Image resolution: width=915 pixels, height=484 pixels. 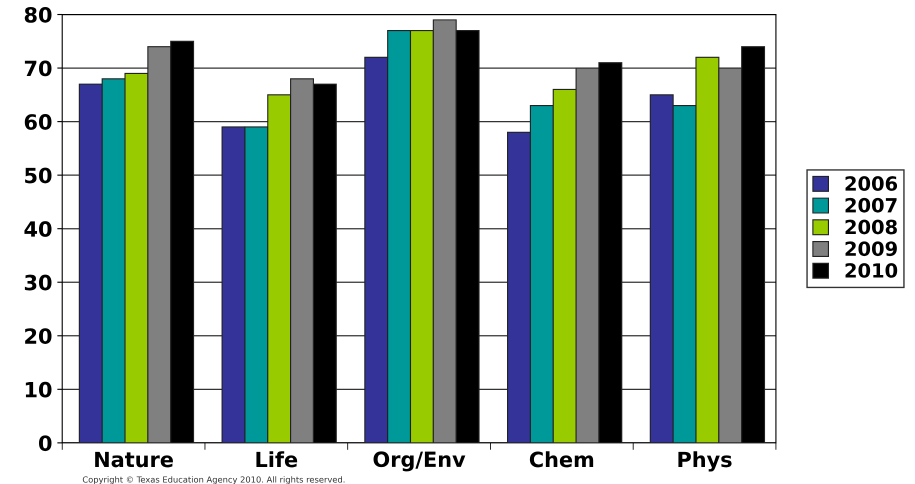 What do you see at coordinates (871, 205) in the screenshot?
I see `legend-label: 2007` at bounding box center [871, 205].